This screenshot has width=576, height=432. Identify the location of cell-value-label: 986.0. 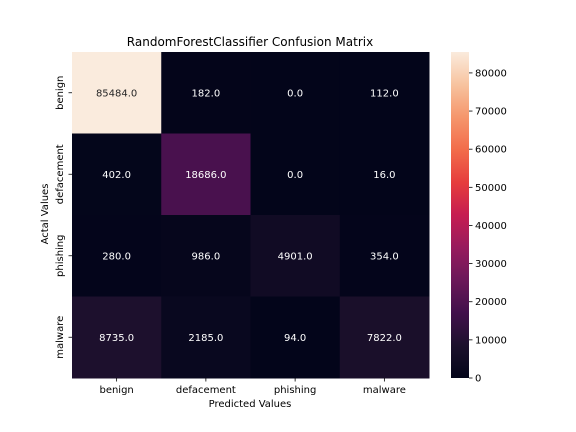
(206, 256).